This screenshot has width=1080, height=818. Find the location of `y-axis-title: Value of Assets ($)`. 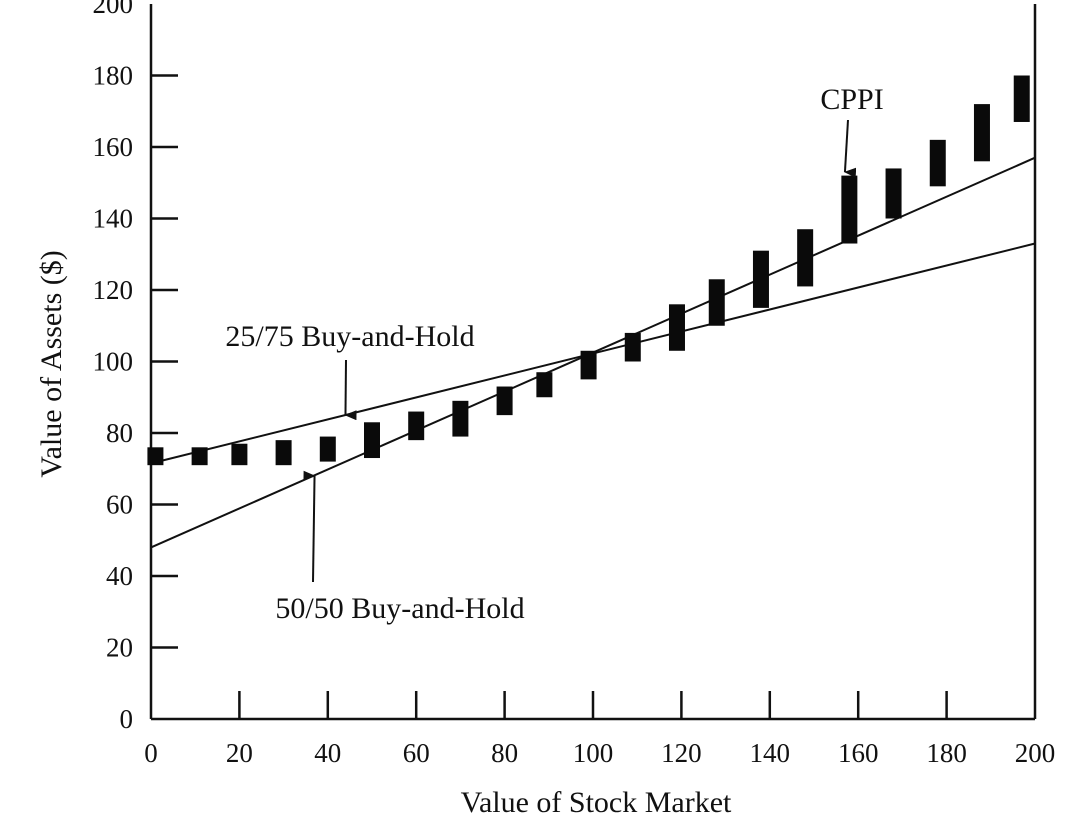

y-axis-title: Value of Assets ($) is located at coordinates (51, 363).